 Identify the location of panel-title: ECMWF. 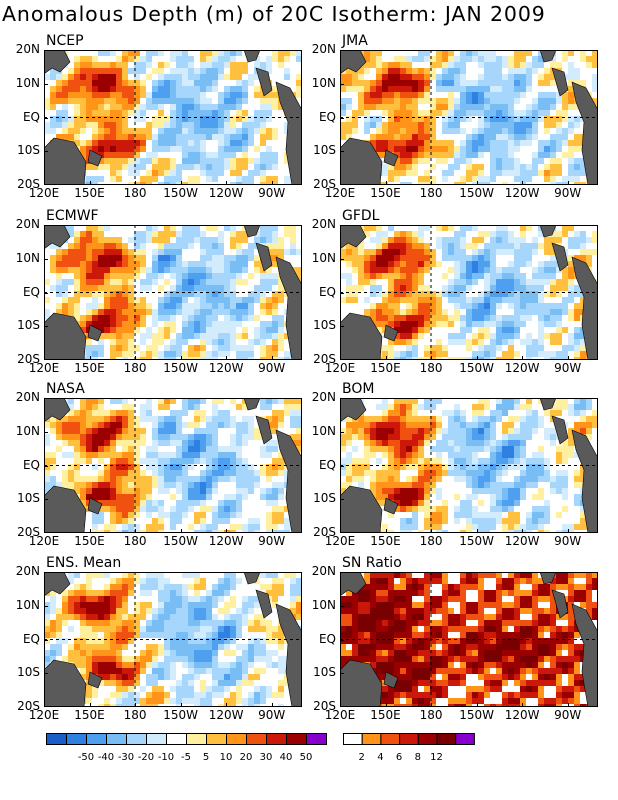
(72, 216).